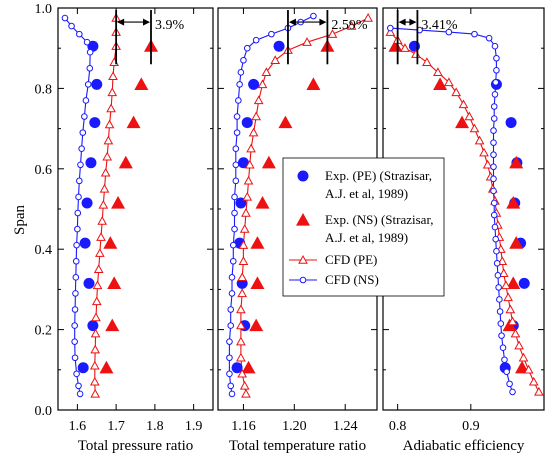  Describe the element at coordinates (471, 426) in the screenshot. I see `x-tick-label: 0.9` at that location.